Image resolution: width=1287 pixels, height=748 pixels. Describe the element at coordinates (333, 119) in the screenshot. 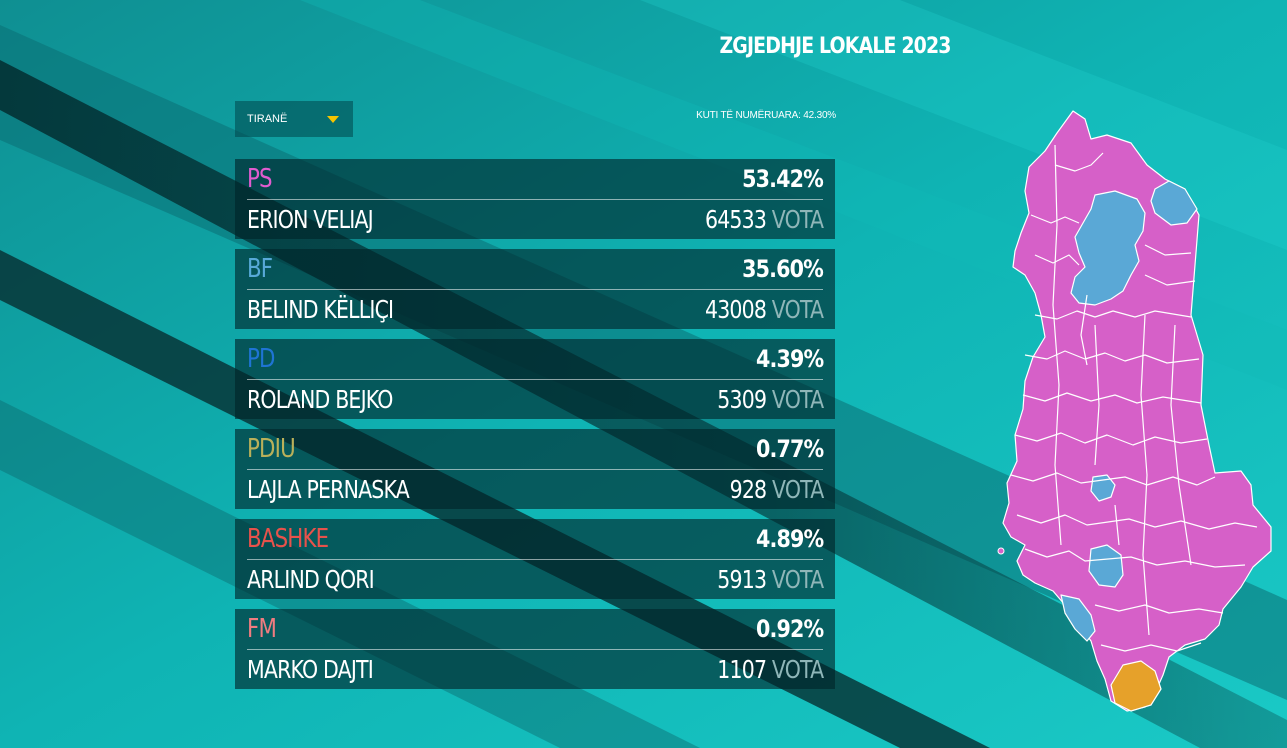

I see `caret-down-icon` at that location.